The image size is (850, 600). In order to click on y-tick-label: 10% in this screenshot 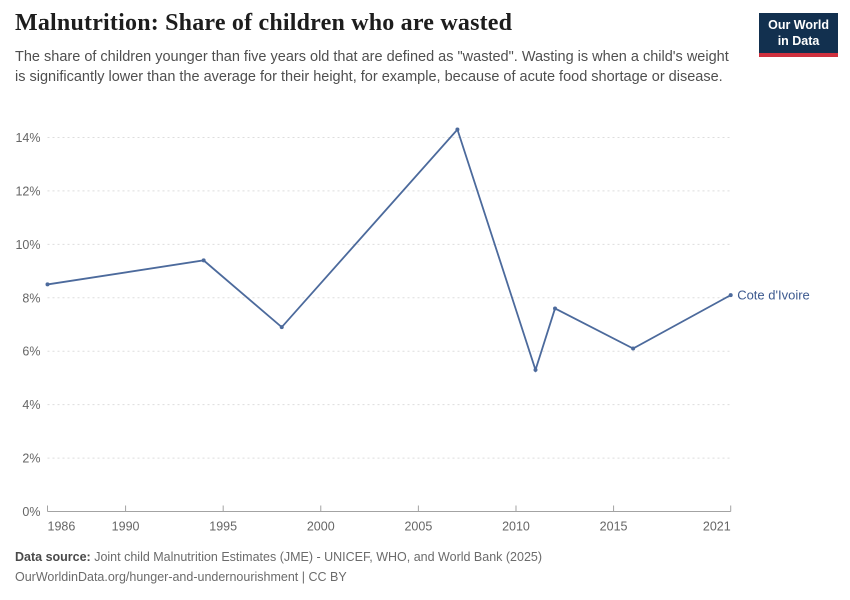, I will do `click(27, 245)`.